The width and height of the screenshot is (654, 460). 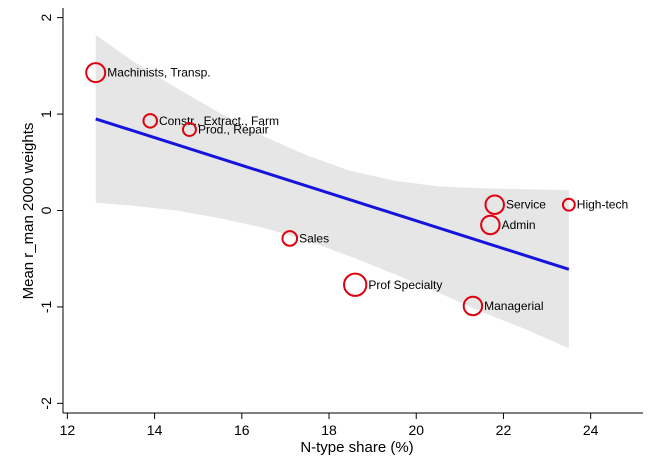 I want to click on y-axis: -2 -1 0 1 2, so click(x=51, y=210).